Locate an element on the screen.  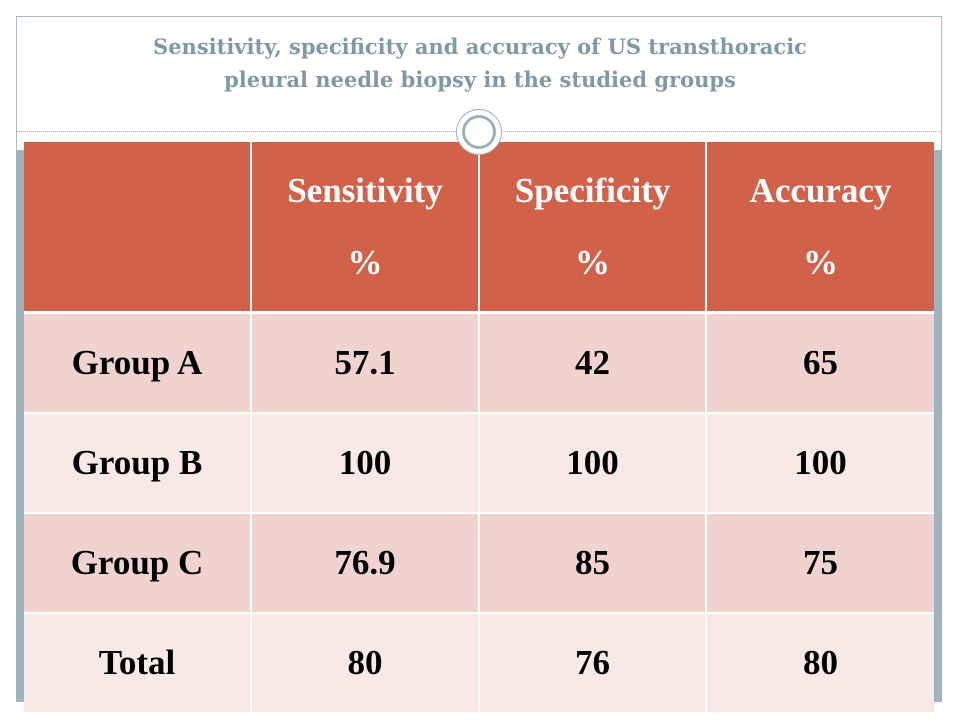
header-cell-specificity: Specificity % is located at coordinates (593, 228).